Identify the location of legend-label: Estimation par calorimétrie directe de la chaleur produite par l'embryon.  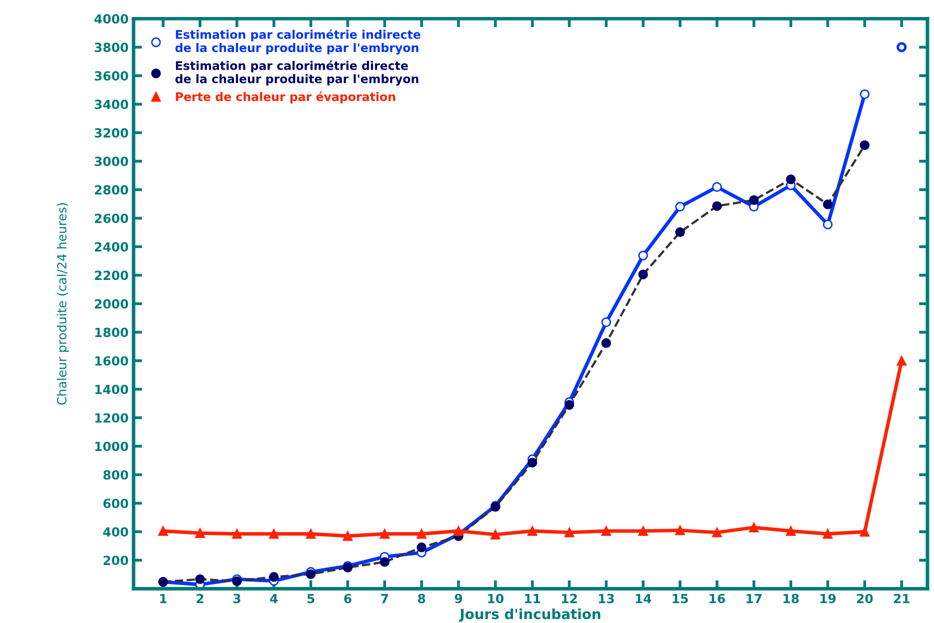
(296, 73).